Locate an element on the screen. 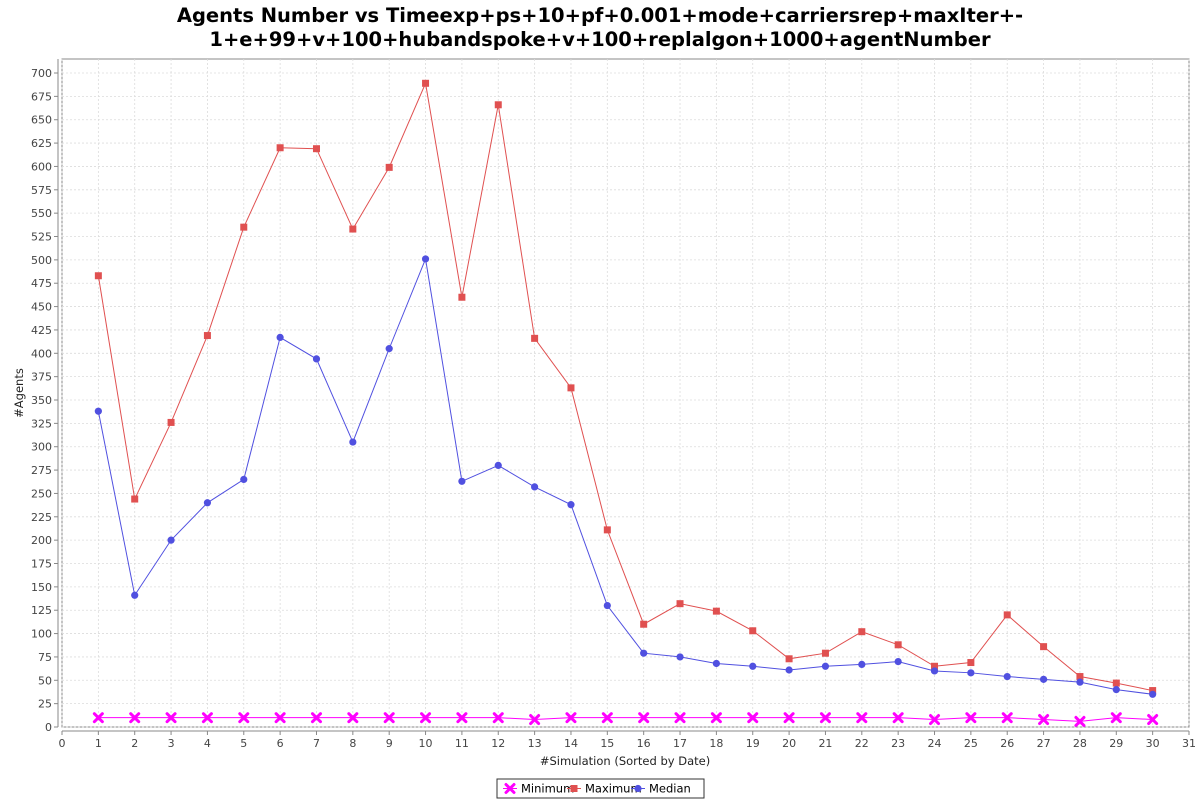 The image size is (1200, 800). y-tick-label: 200 is located at coordinates (41, 540).